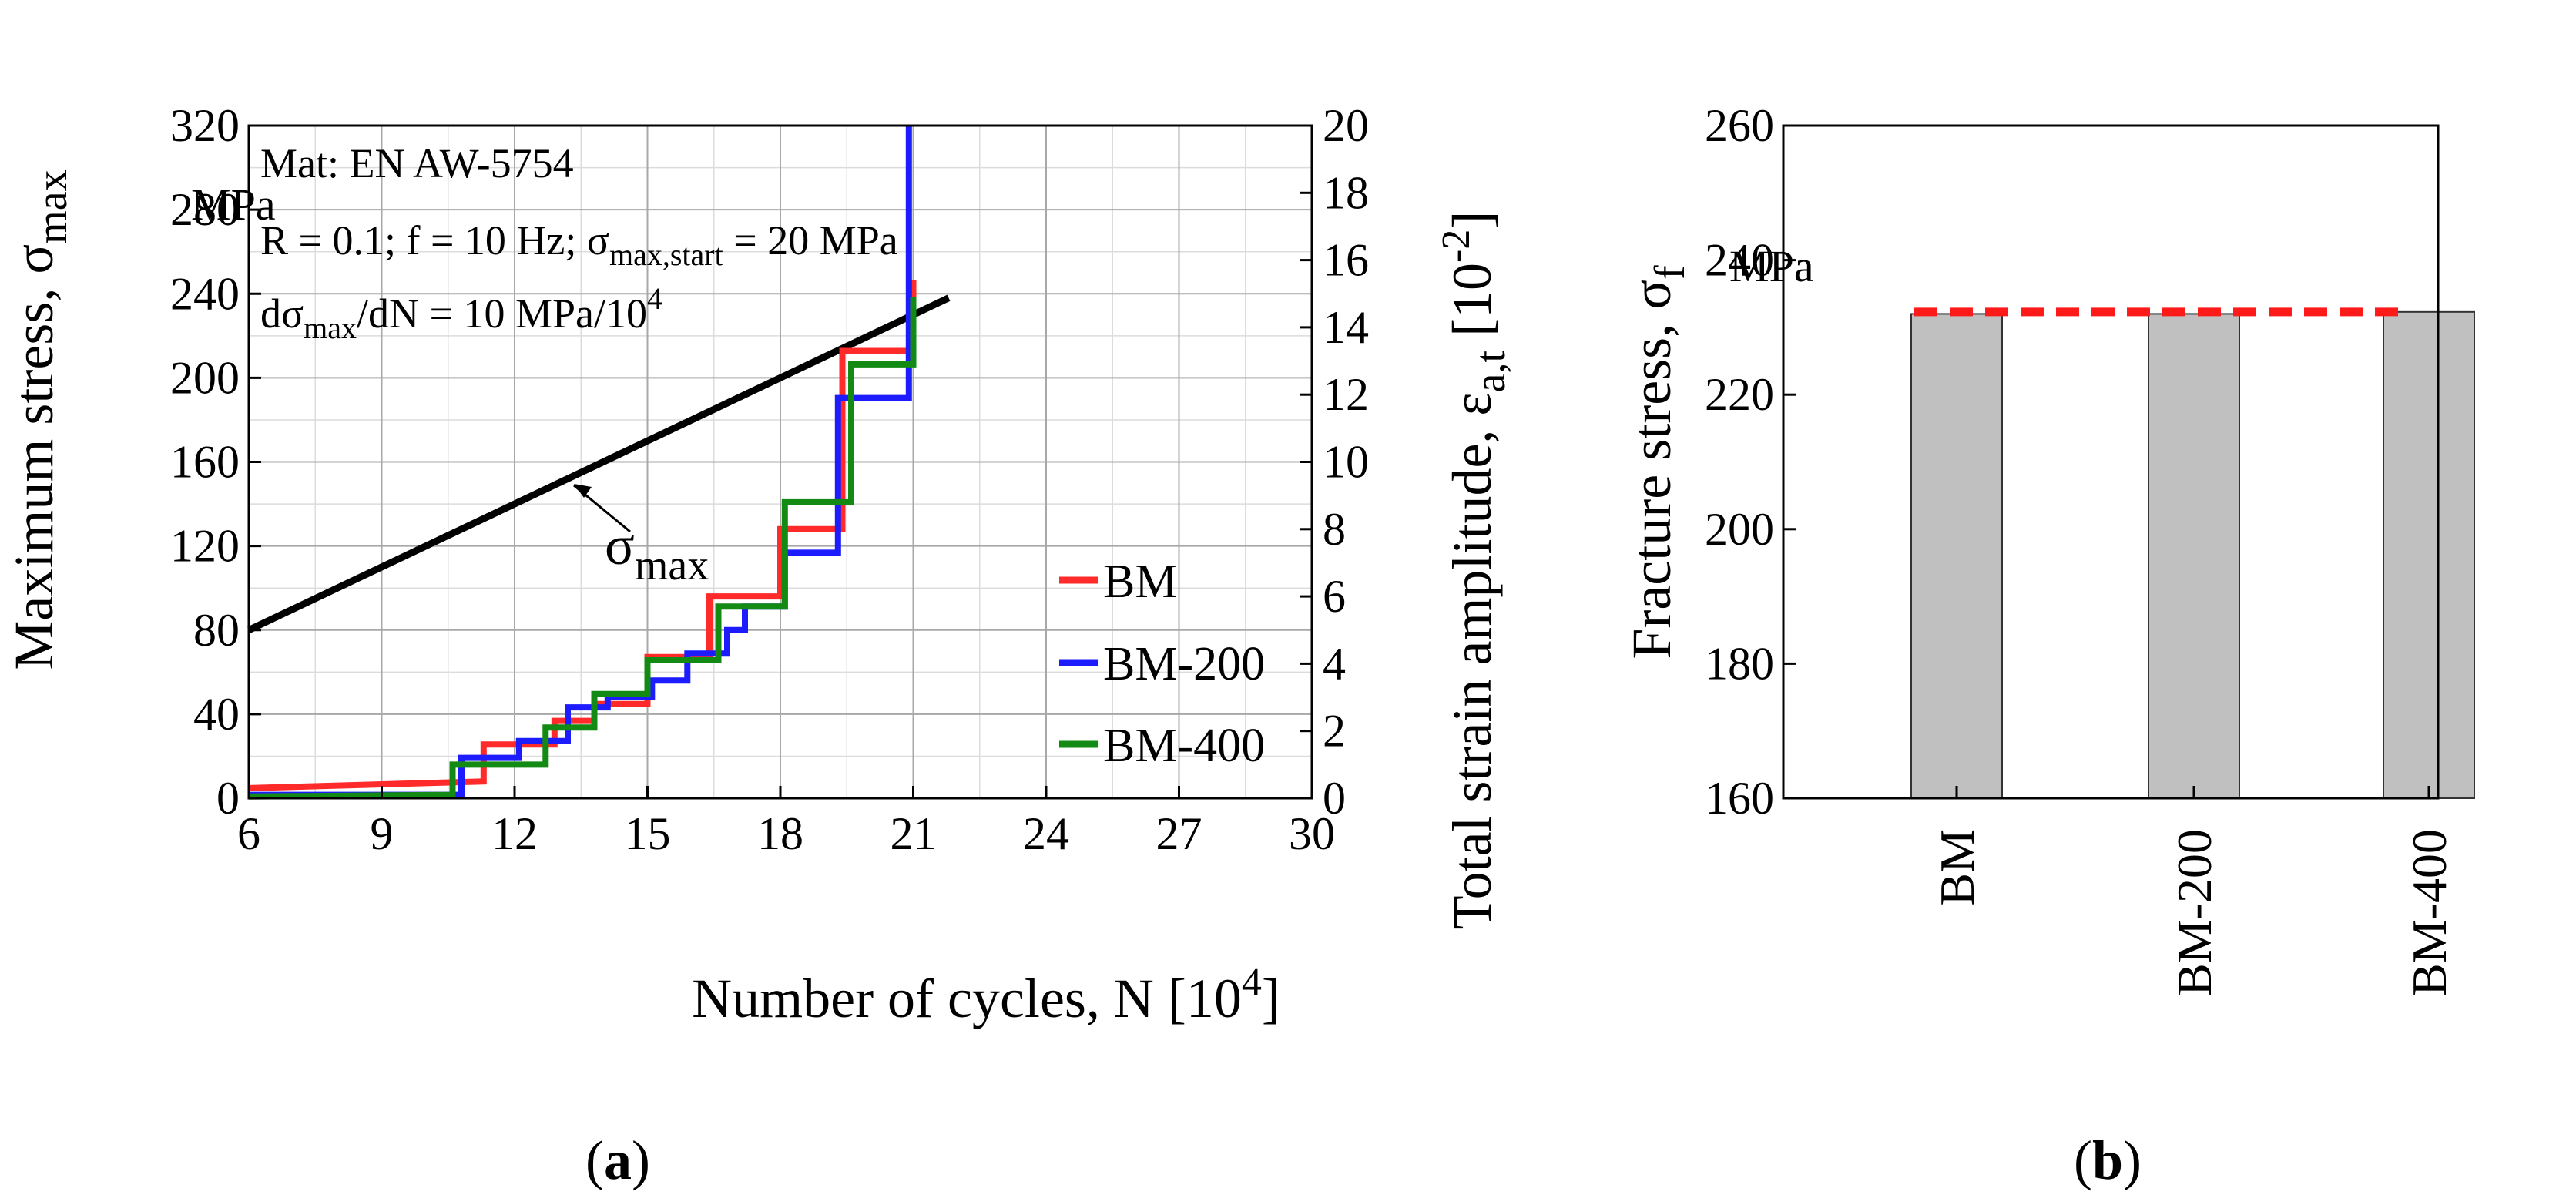 The height and width of the screenshot is (1195, 2576). What do you see at coordinates (461, 313) in the screenshot?
I see `rate-annotation: dσmax/dN = 10 MPa/104` at bounding box center [461, 313].